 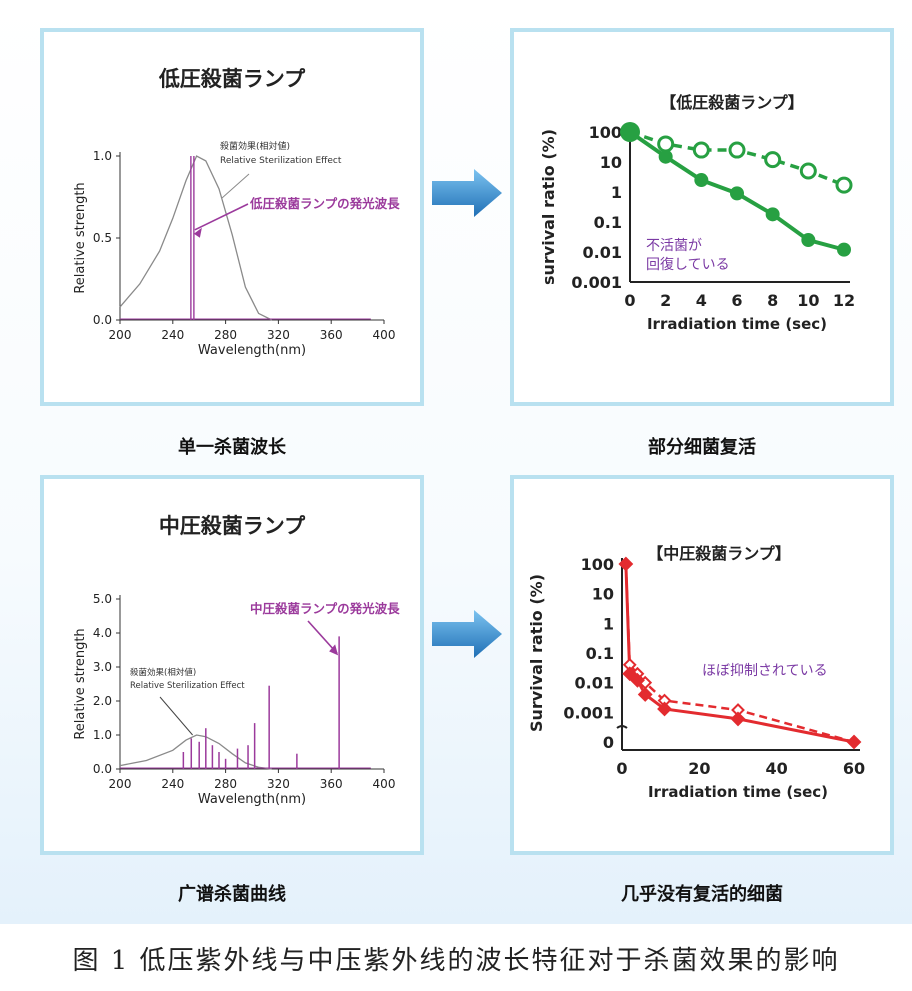 I want to click on annotation-label: 不活菌が, so click(x=674, y=246).